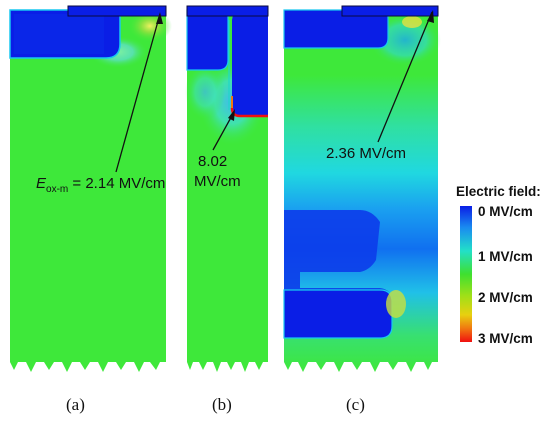  What do you see at coordinates (466, 274) in the screenshot?
I see `legend-colorbar` at bounding box center [466, 274].